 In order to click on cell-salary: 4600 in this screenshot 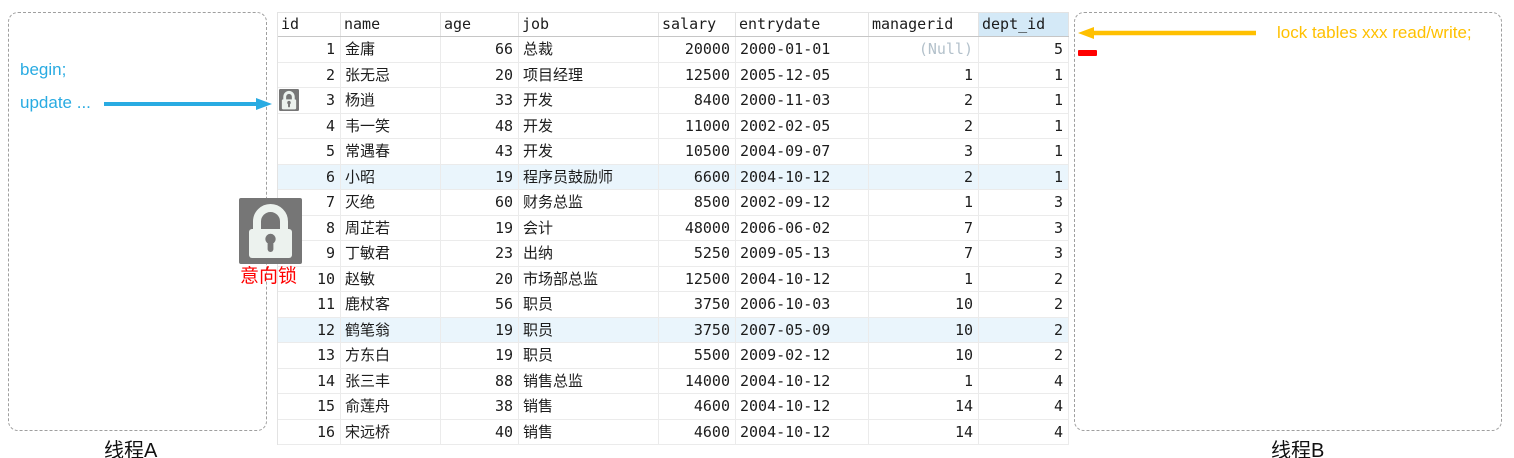, I will do `click(697, 431)`.